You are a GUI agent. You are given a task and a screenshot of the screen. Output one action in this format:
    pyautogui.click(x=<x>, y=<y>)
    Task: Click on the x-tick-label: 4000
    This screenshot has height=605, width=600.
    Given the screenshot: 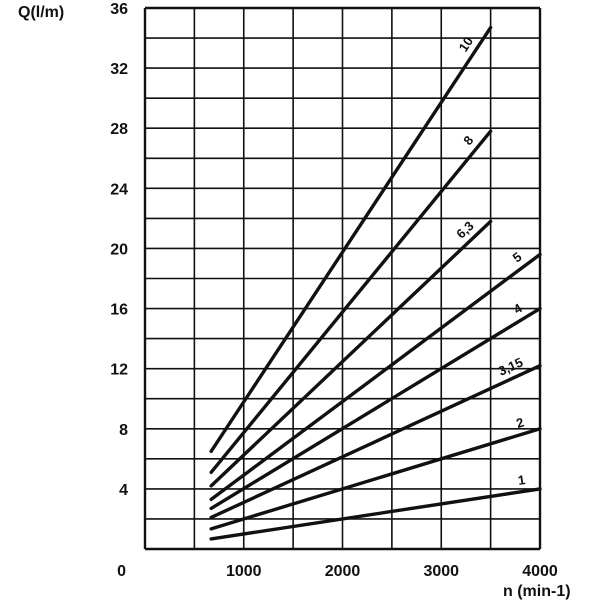 What is the action you would take?
    pyautogui.click(x=540, y=571)
    